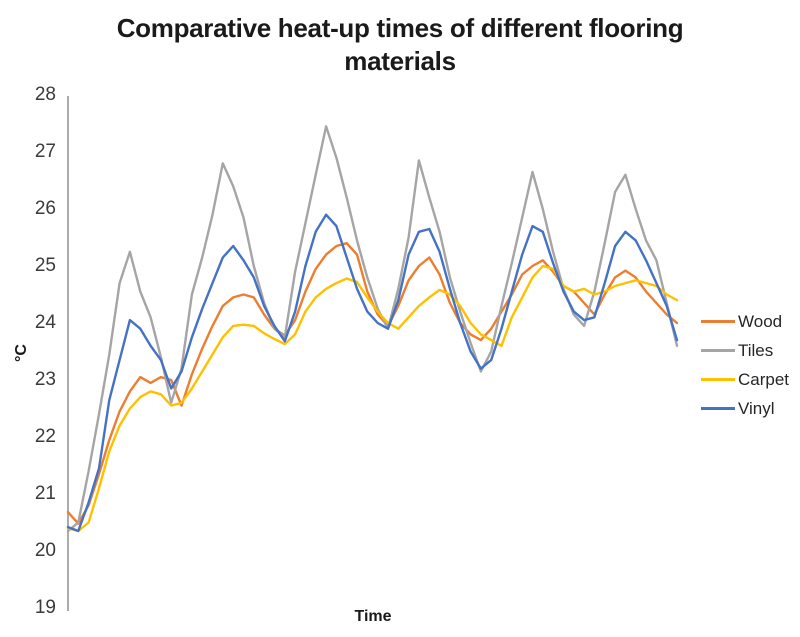  What do you see at coordinates (718, 408) in the screenshot?
I see `legend-swatch-vinyl` at bounding box center [718, 408].